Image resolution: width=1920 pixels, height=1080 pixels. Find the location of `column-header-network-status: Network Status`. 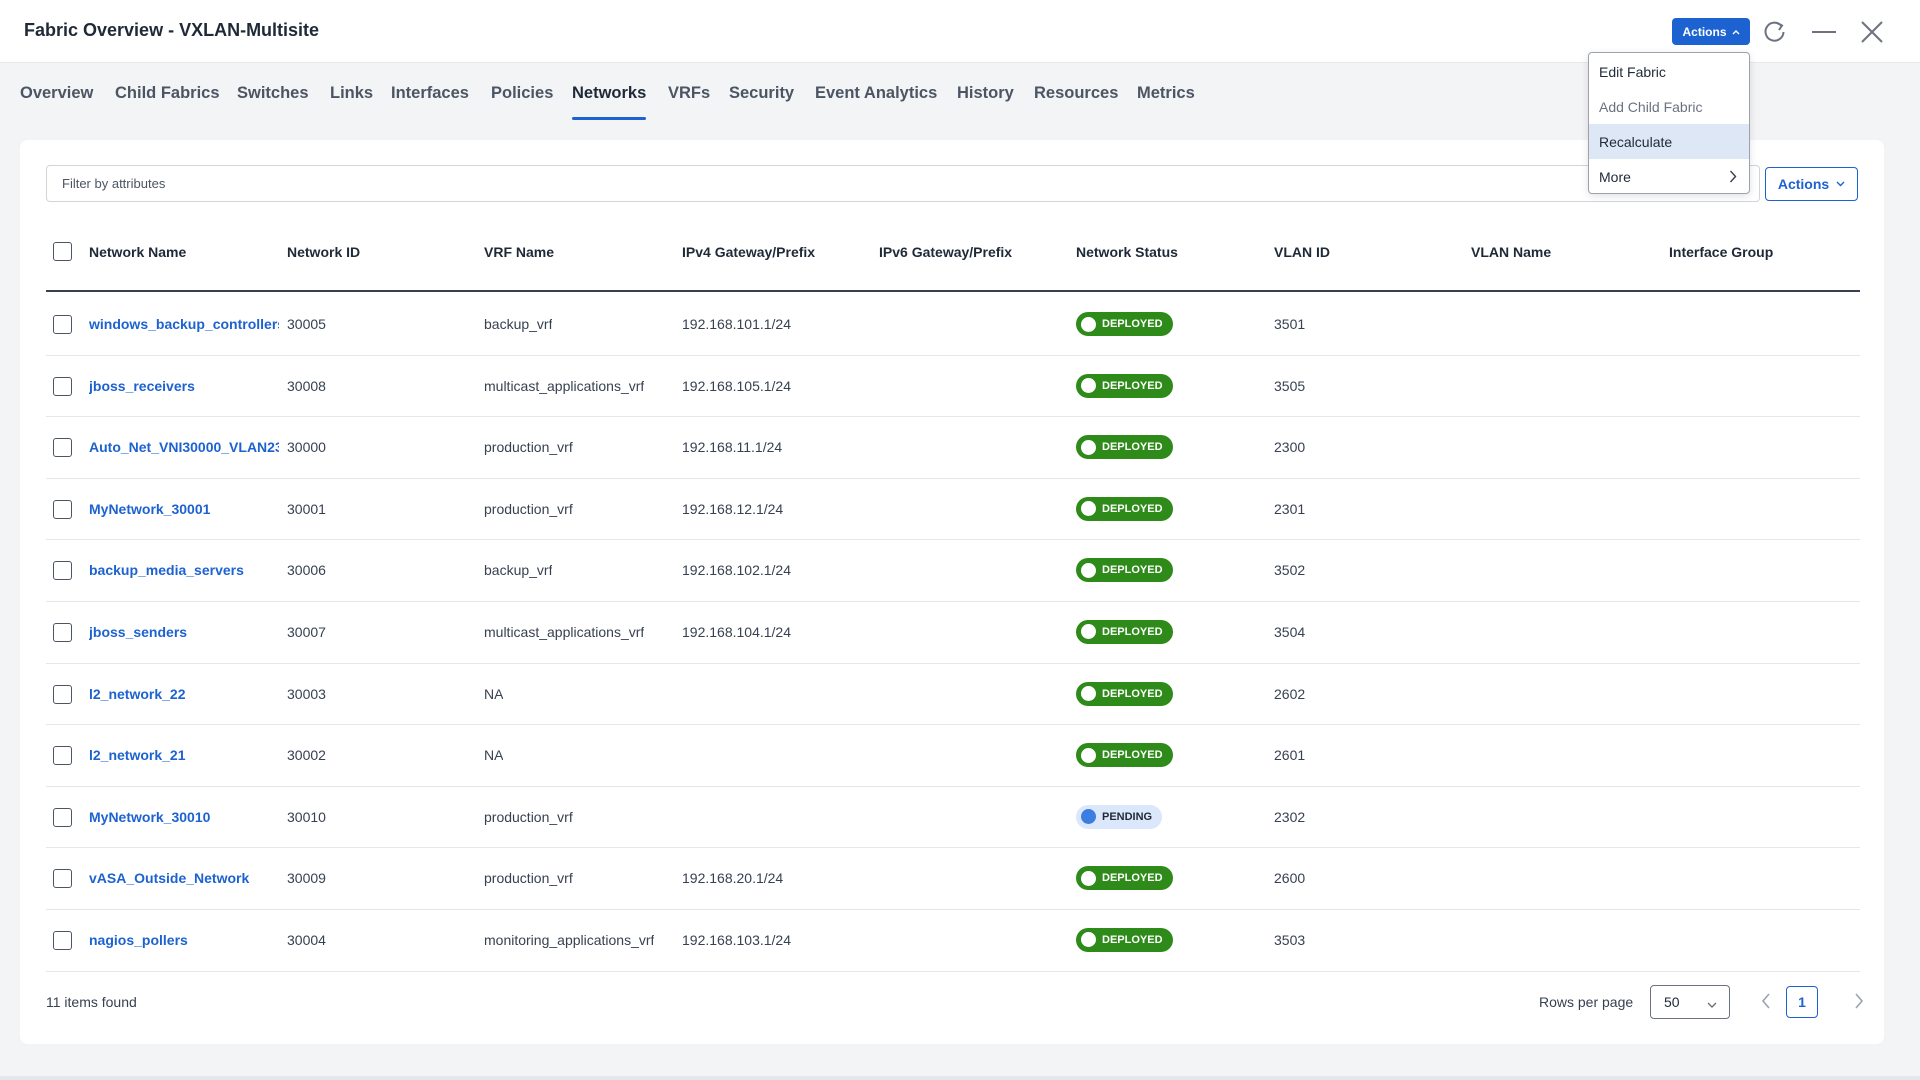

column-header-network-status: Network Status is located at coordinates (1127, 252).